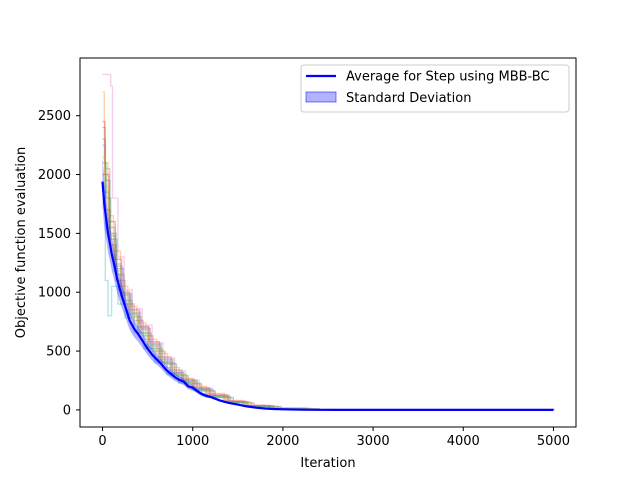 The width and height of the screenshot is (640, 480). I want to click on x-tick-label: 2000, so click(282, 441).